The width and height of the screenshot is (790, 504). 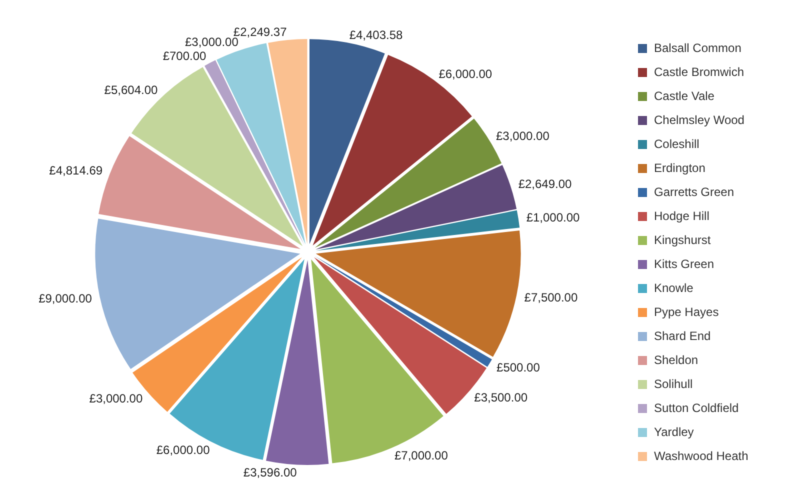 I want to click on data-label: £9,000.00, so click(x=65, y=299).